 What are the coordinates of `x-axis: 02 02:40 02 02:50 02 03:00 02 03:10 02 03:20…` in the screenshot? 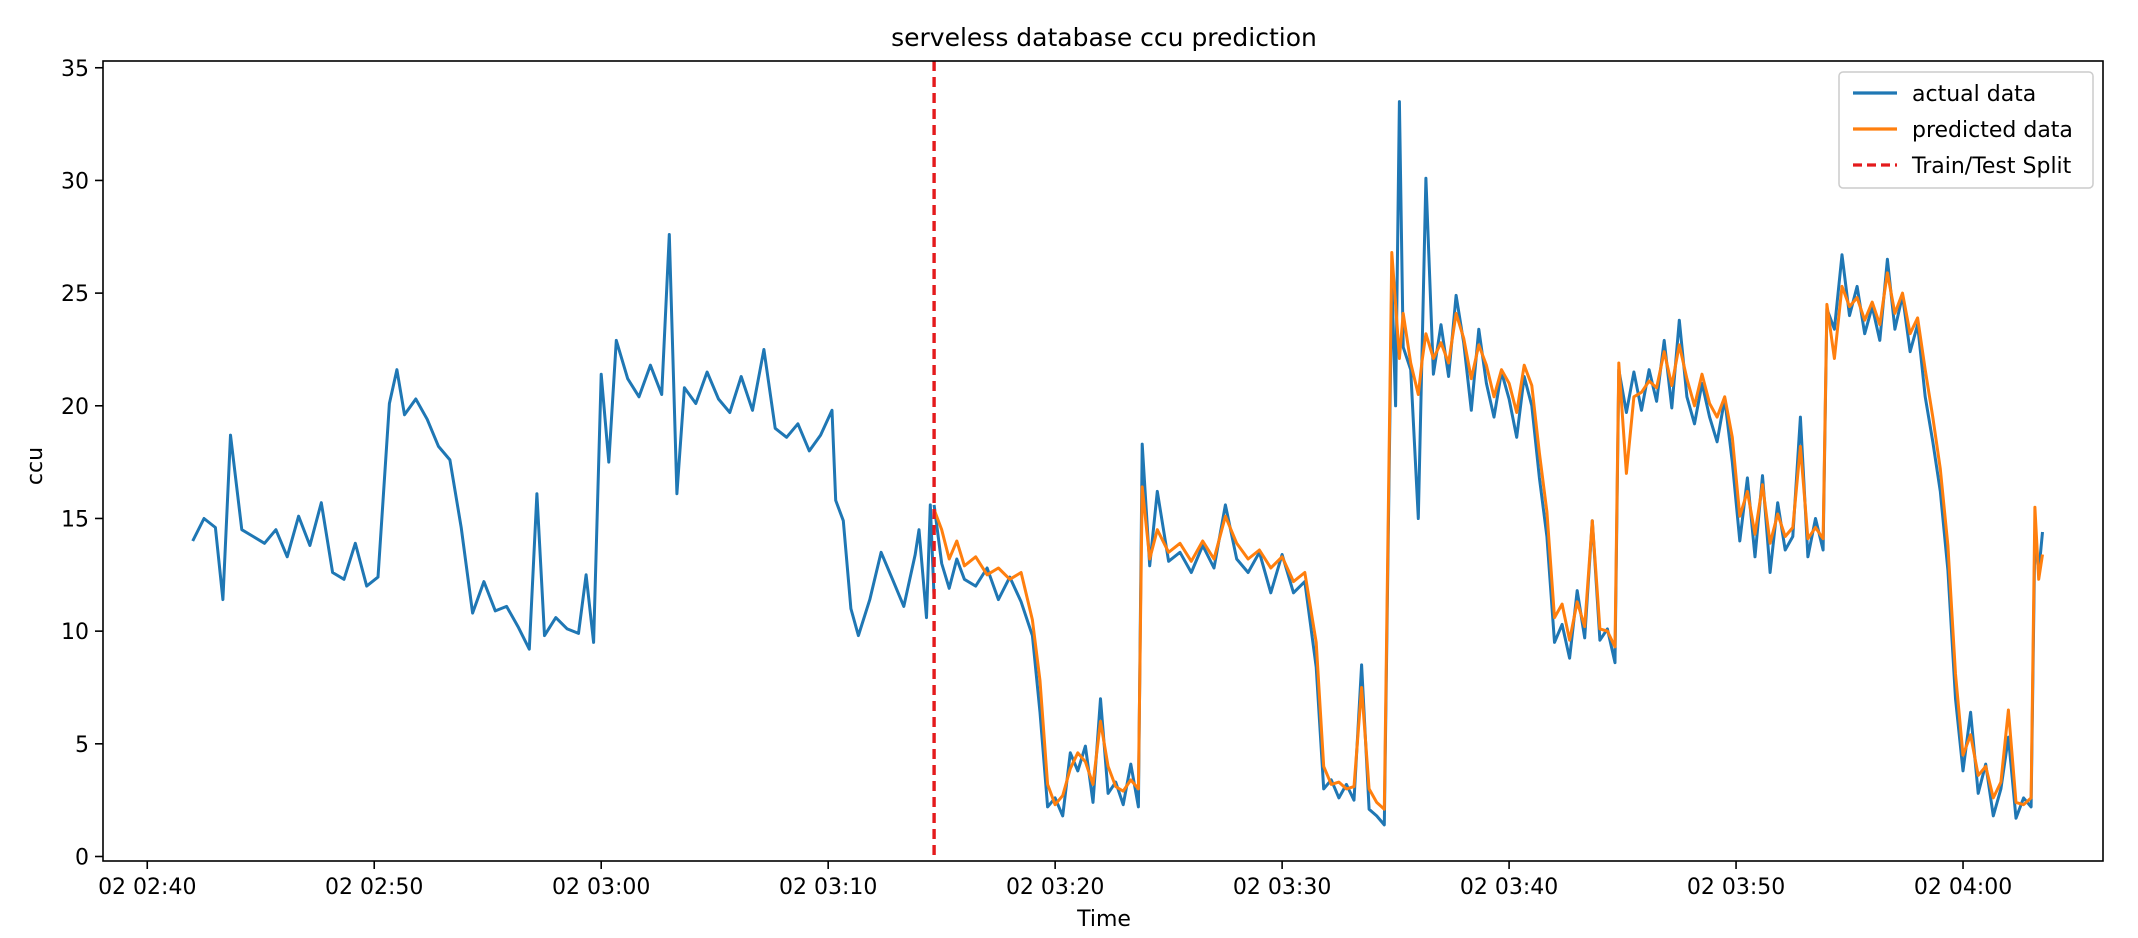 It's located at (1055, 880).